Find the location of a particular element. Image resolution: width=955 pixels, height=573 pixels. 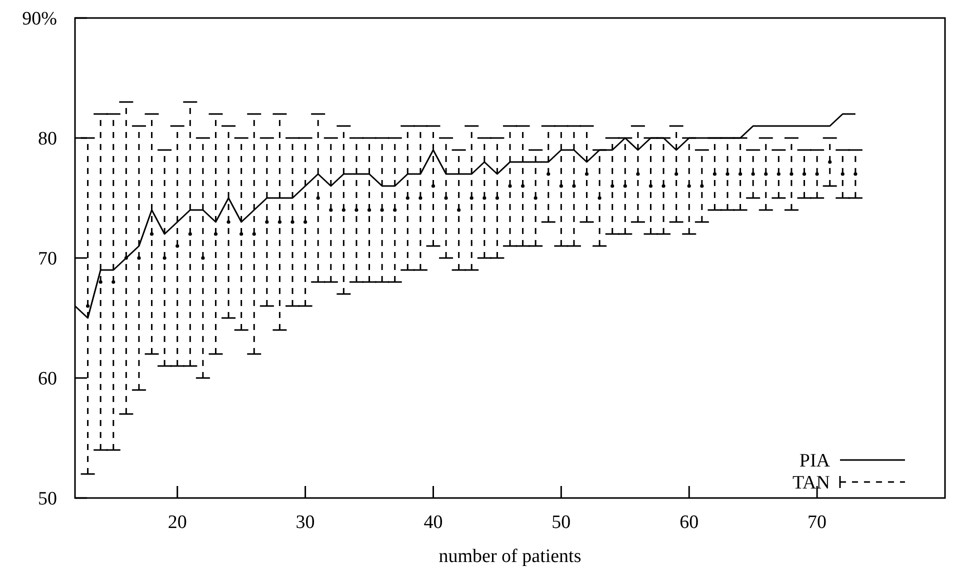

legend-label: TAN is located at coordinates (811, 483).